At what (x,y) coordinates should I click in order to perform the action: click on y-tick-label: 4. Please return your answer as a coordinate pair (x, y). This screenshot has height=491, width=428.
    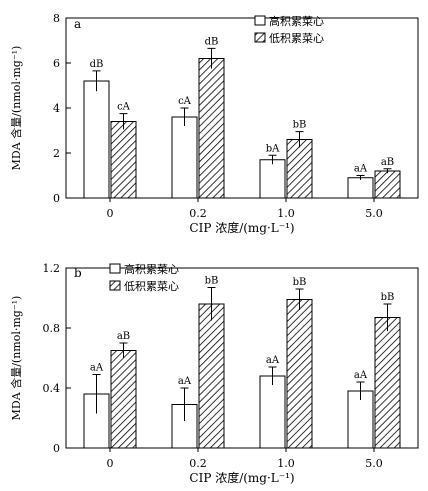
    Looking at the image, I should click on (56, 108).